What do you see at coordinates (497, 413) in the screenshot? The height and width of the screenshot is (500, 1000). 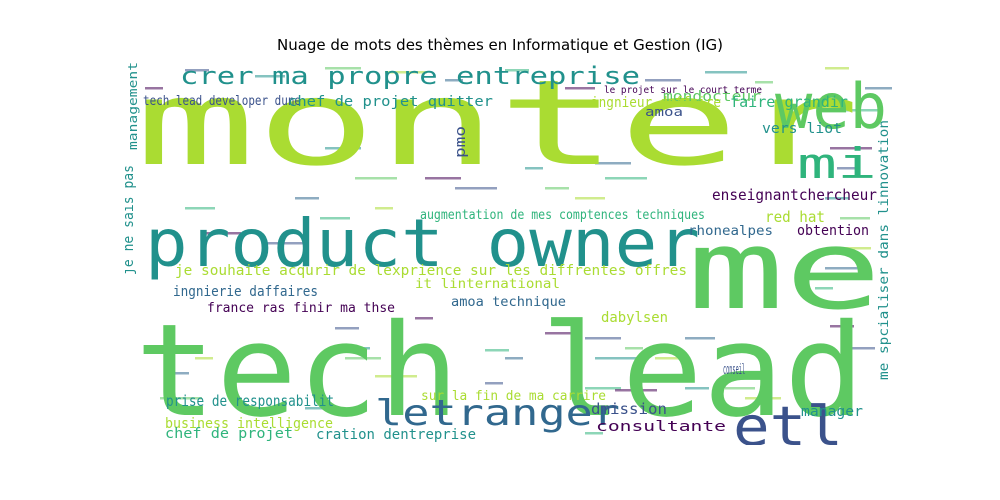 I see `word-letranger: letranger` at bounding box center [497, 413].